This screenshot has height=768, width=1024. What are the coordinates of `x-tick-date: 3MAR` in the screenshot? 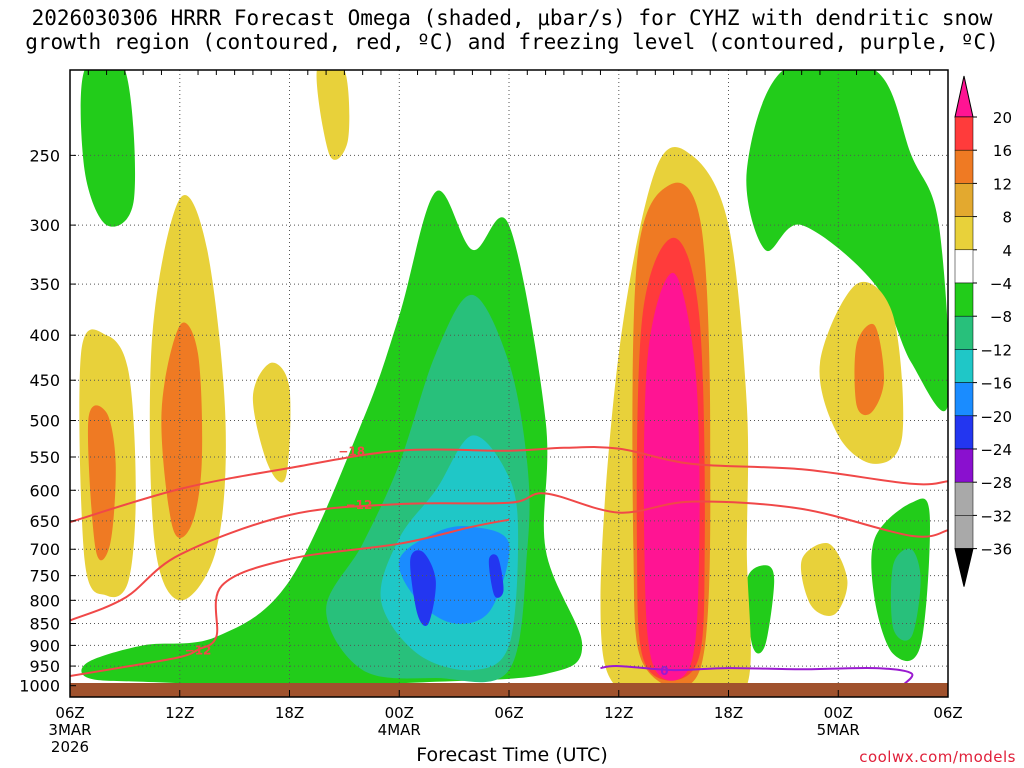 It's located at (69, 730).